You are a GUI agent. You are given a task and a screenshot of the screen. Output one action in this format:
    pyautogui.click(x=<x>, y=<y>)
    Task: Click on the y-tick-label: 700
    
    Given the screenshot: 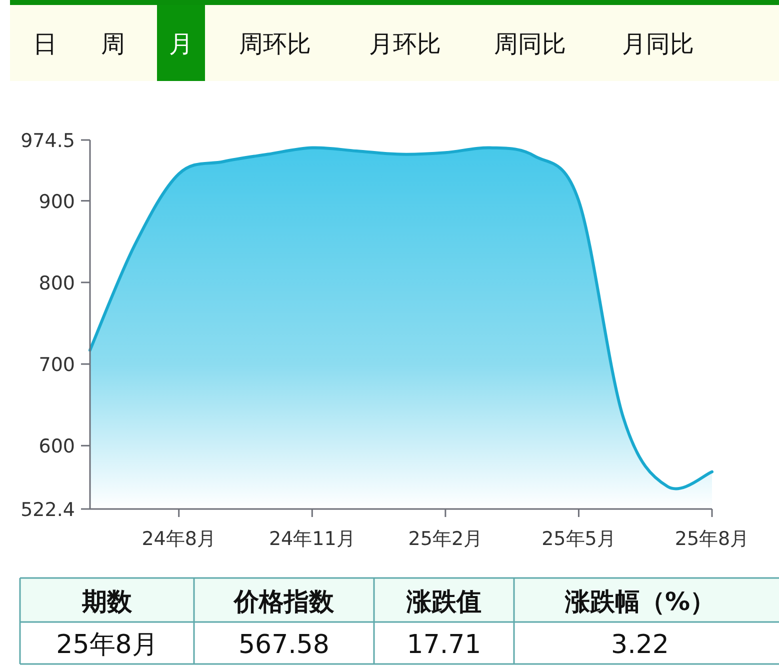 What is the action you would take?
    pyautogui.click(x=56, y=365)
    